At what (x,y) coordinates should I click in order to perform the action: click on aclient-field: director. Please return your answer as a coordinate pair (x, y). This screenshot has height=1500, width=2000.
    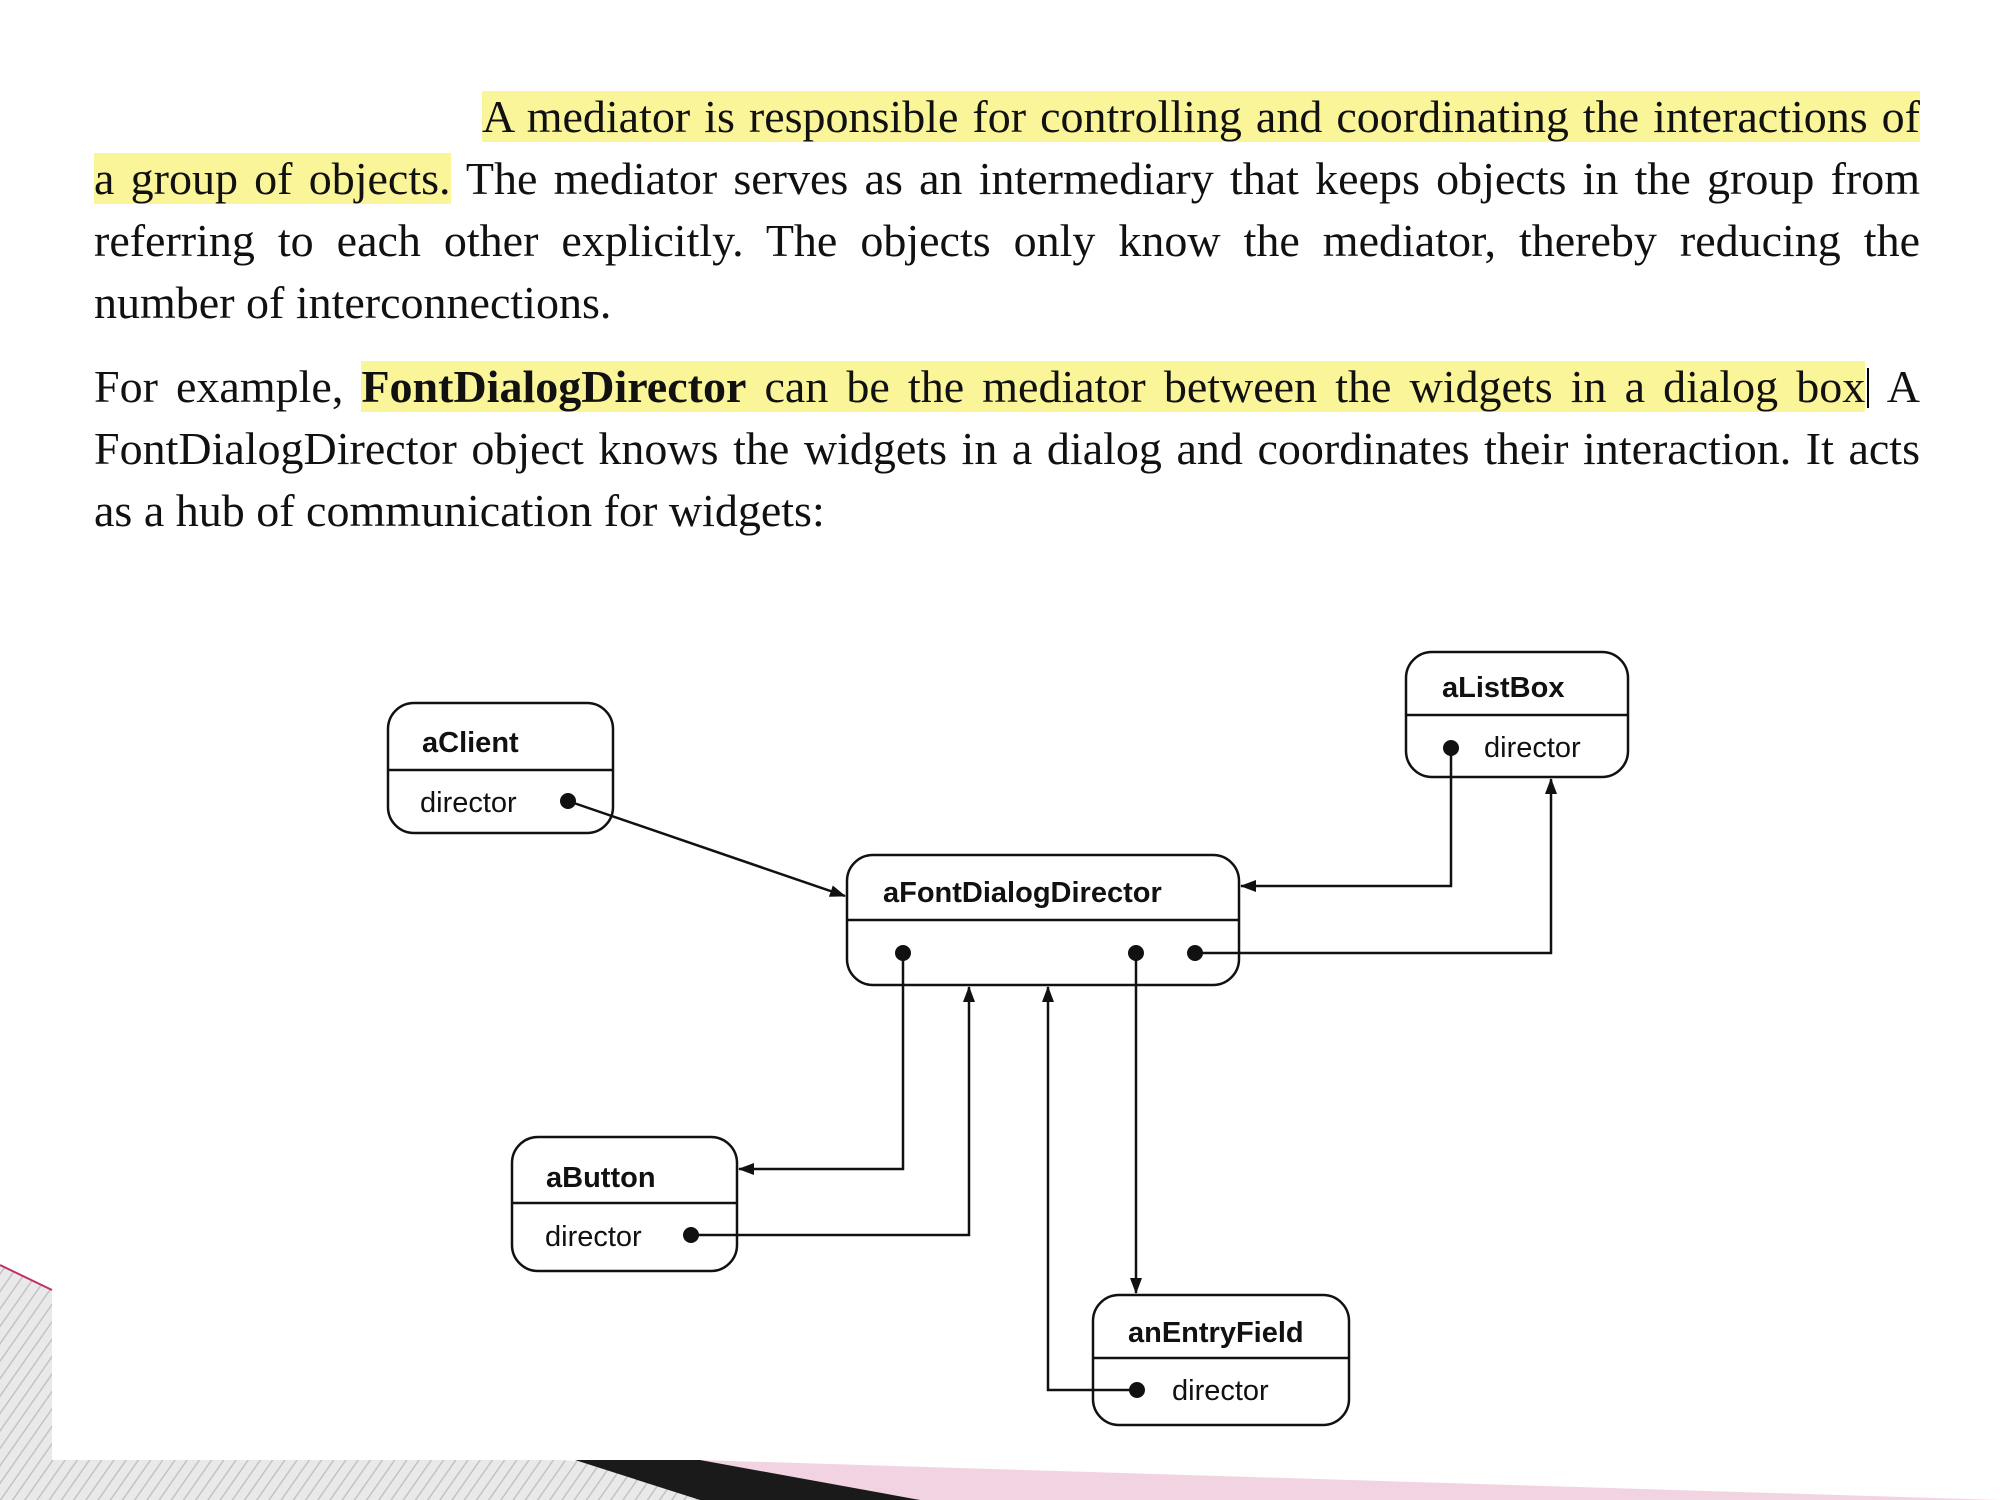
    Looking at the image, I should click on (468, 803).